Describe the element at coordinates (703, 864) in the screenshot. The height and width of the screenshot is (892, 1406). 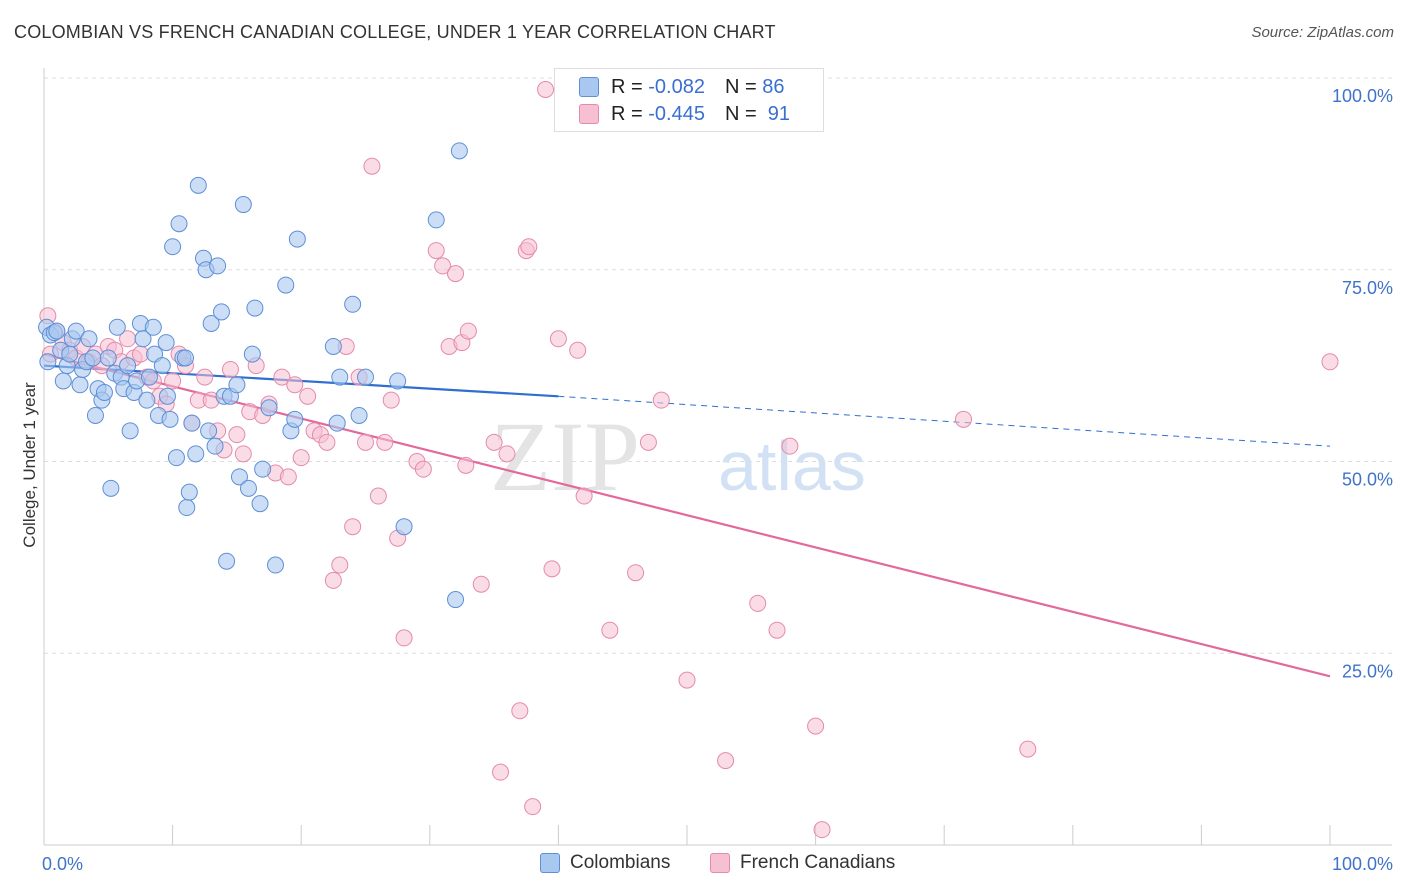
I see `series-legend: Colombians French Canadians` at that location.